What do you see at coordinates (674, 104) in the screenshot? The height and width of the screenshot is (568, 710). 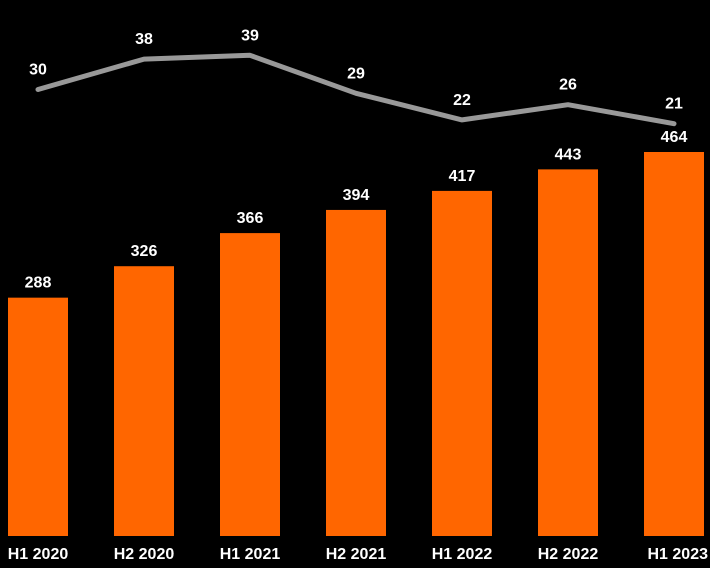 I see `line-value-label-7: 21` at bounding box center [674, 104].